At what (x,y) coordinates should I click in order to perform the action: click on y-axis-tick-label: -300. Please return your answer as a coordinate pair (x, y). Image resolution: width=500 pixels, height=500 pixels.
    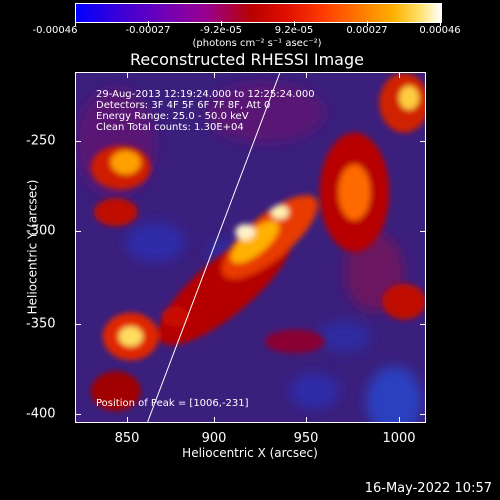
    Looking at the image, I should click on (41, 231).